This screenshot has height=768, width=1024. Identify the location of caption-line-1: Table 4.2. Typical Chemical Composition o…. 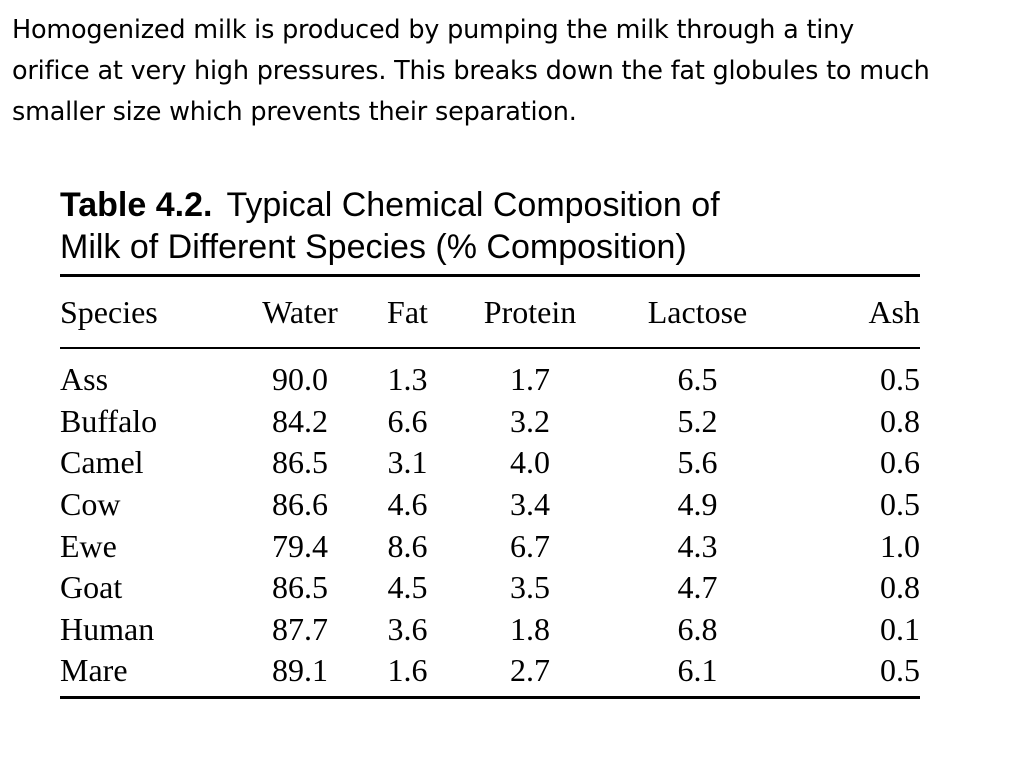
(490, 205).